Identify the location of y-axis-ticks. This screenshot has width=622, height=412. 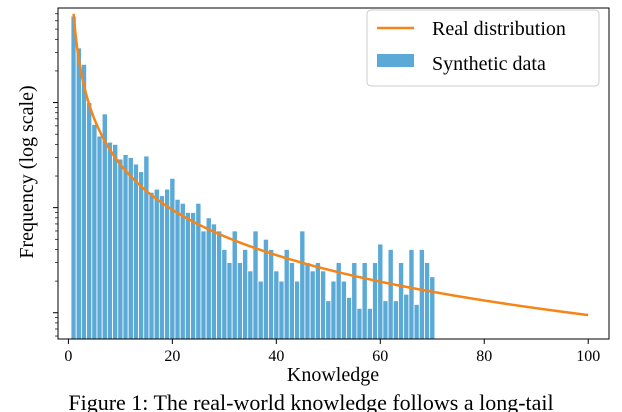
(55, 175).